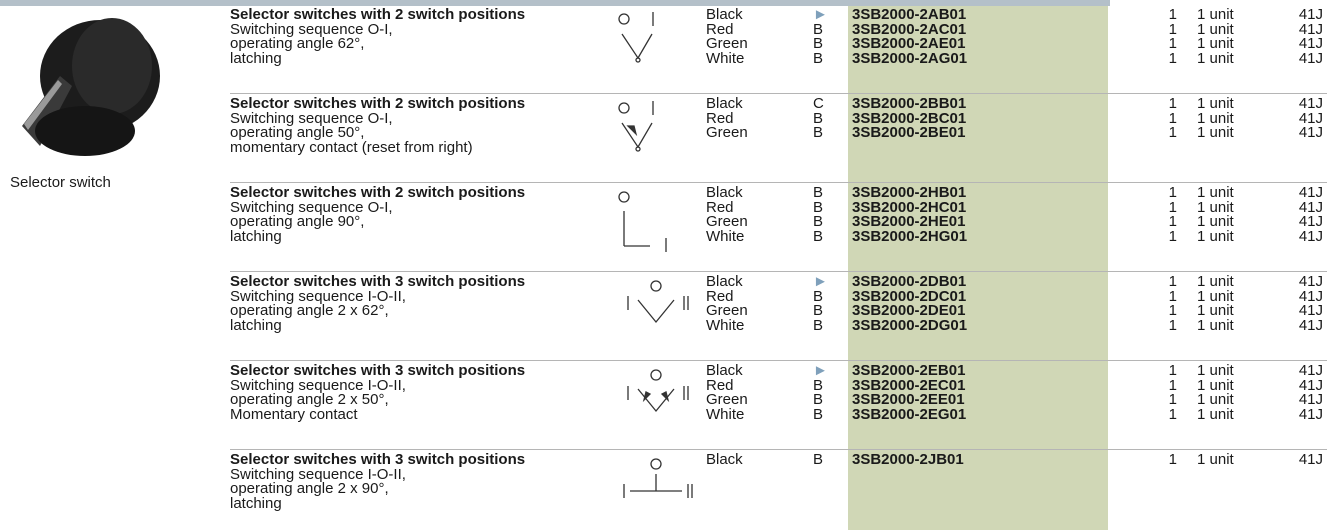 Image resolution: width=1327 pixels, height=530 pixels. What do you see at coordinates (909, 14) in the screenshot?
I see `order-number: 3SB2000-2AB01` at bounding box center [909, 14].